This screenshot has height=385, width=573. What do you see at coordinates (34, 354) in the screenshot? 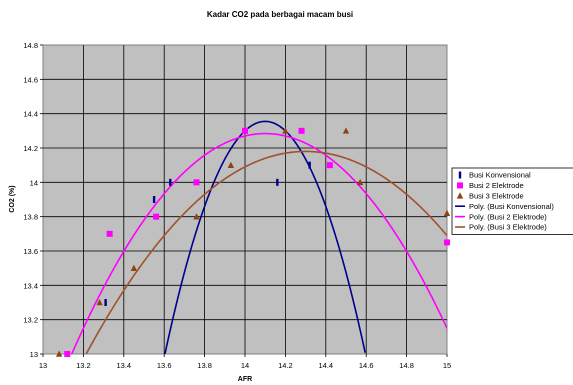
I see `y-tick-label: 13` at bounding box center [34, 354].